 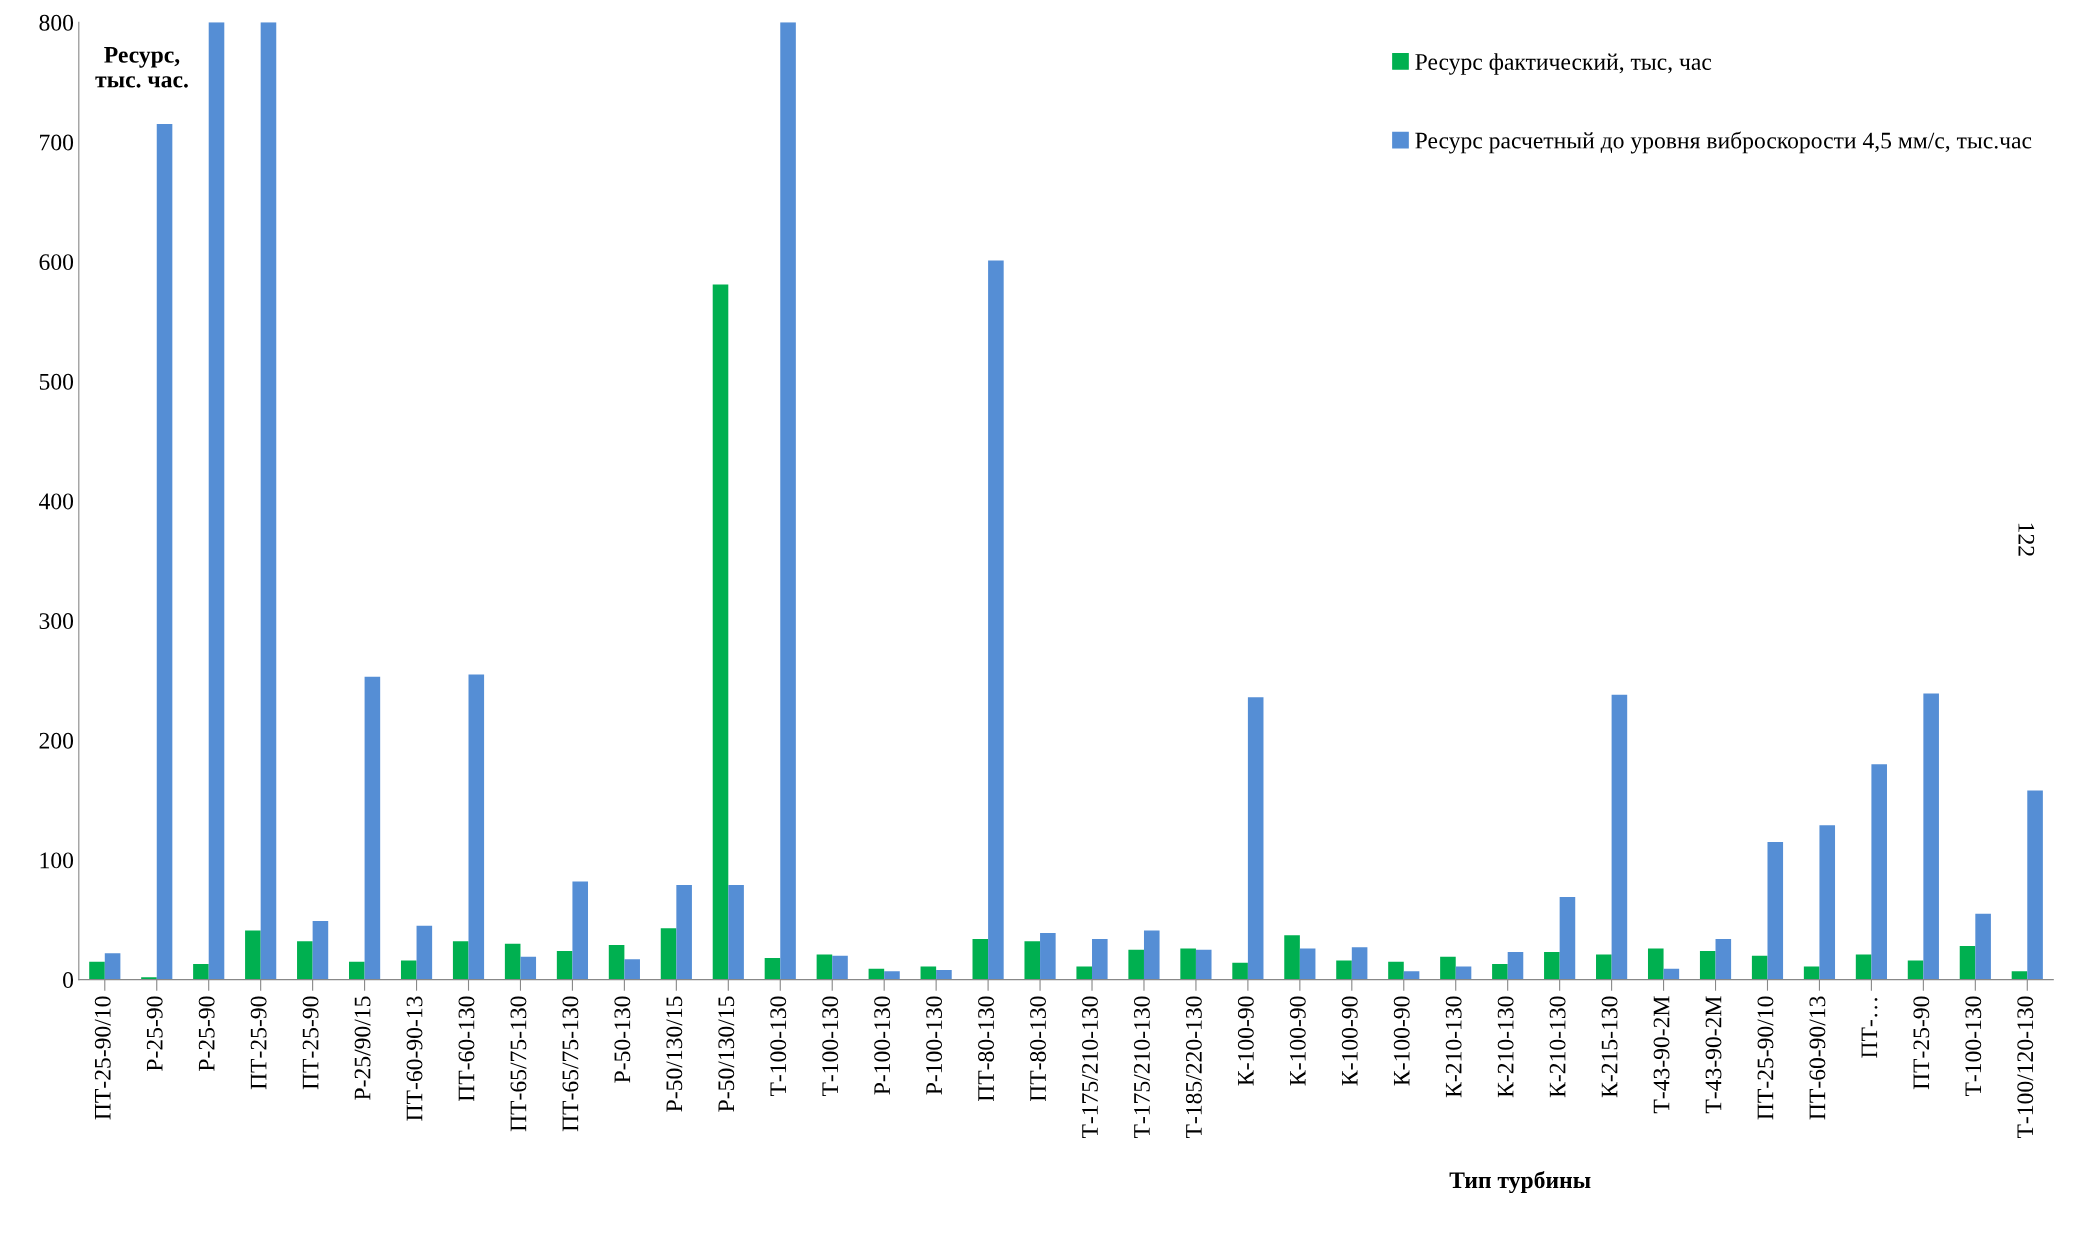 I want to click on x-tick-label: ПТ-80-130, so click(x=986, y=1049).